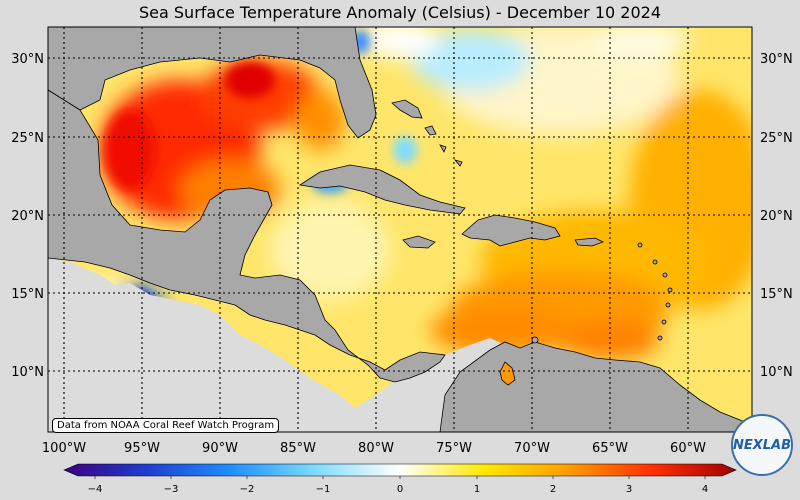  What do you see at coordinates (400, 479) in the screenshot?
I see `colorbar: −4 −3 −2 −1 0 1 2 3 4` at bounding box center [400, 479].